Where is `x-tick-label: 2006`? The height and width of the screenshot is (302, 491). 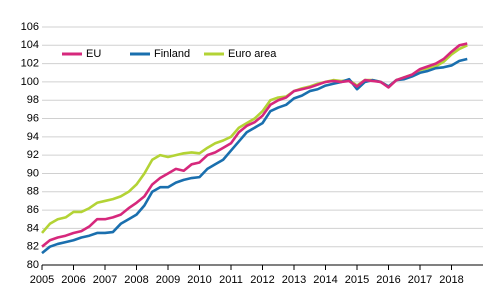
x-tick-label: 2006 is located at coordinates (73, 280).